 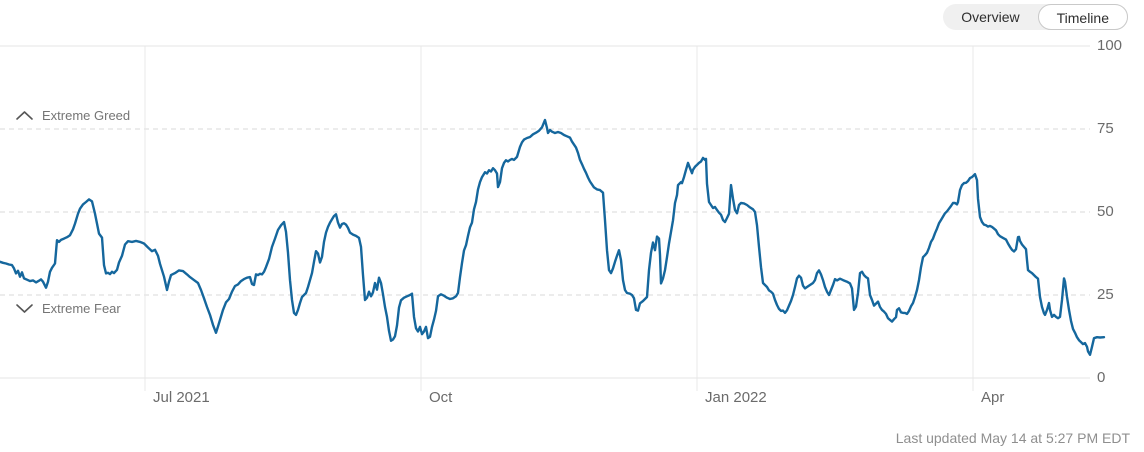 I want to click on chevron-up-icon, so click(x=24, y=115).